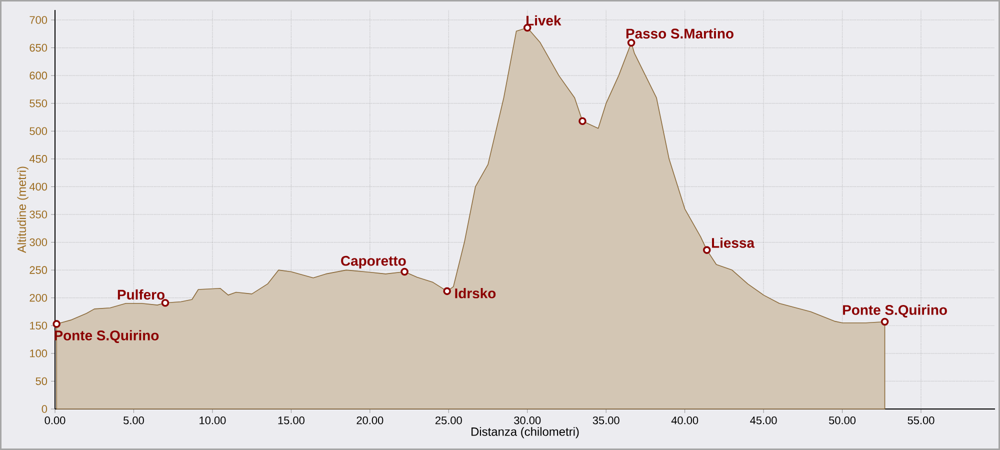 This screenshot has width=1000, height=450. What do you see at coordinates (525, 432) in the screenshot?
I see `x-axis-title: Distanza (chilometri)` at bounding box center [525, 432].